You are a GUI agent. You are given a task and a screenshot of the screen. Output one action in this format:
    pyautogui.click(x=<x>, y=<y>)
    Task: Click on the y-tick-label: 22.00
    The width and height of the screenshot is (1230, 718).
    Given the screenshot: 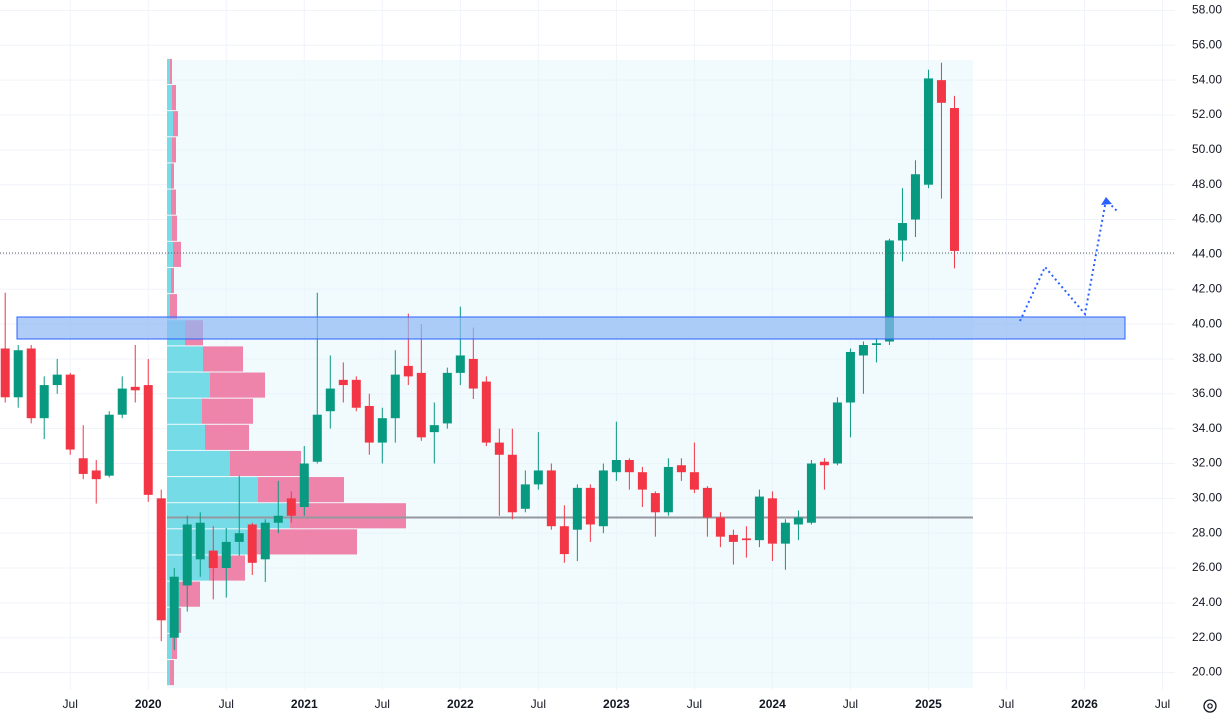 What is the action you would take?
    pyautogui.click(x=1207, y=637)
    